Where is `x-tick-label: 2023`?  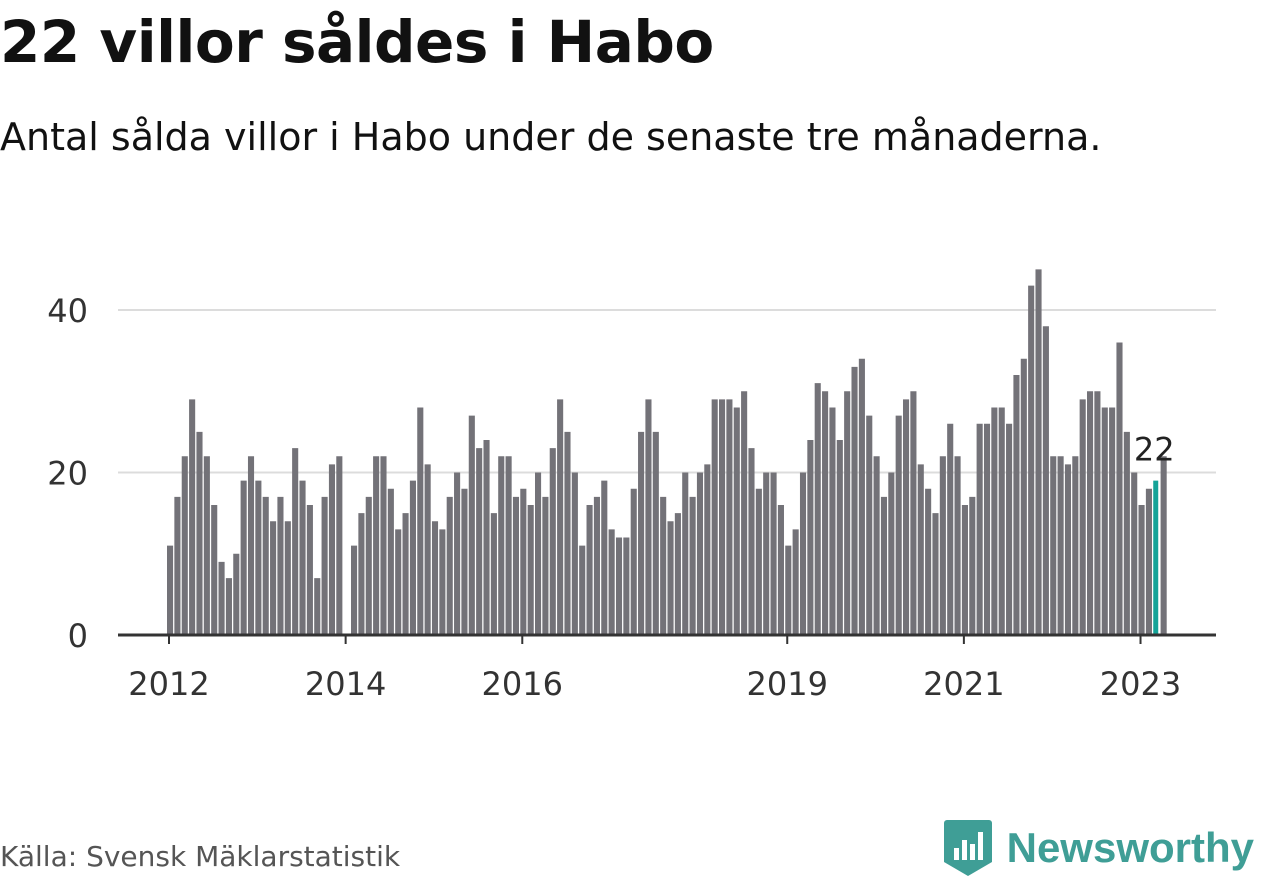 x-tick-label: 2023 is located at coordinates (1140, 684).